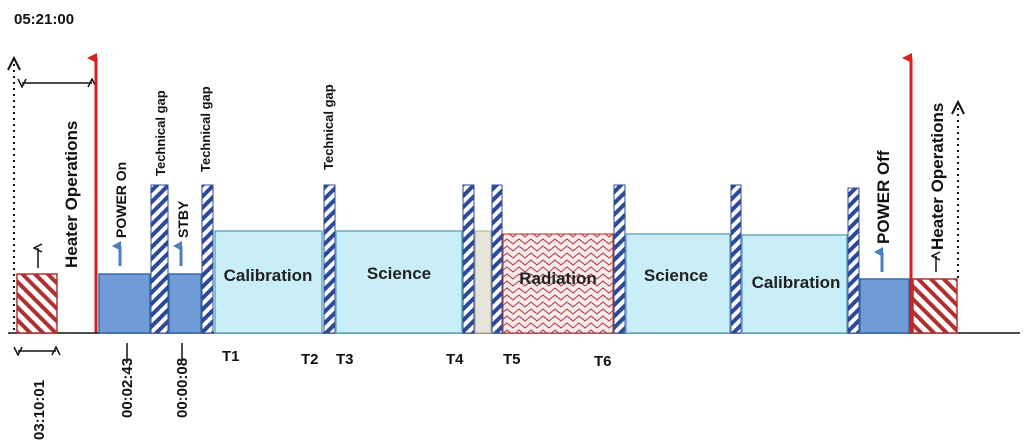 This screenshot has width=1027, height=443. I want to click on power-off-label: POWER Off, so click(883, 197).